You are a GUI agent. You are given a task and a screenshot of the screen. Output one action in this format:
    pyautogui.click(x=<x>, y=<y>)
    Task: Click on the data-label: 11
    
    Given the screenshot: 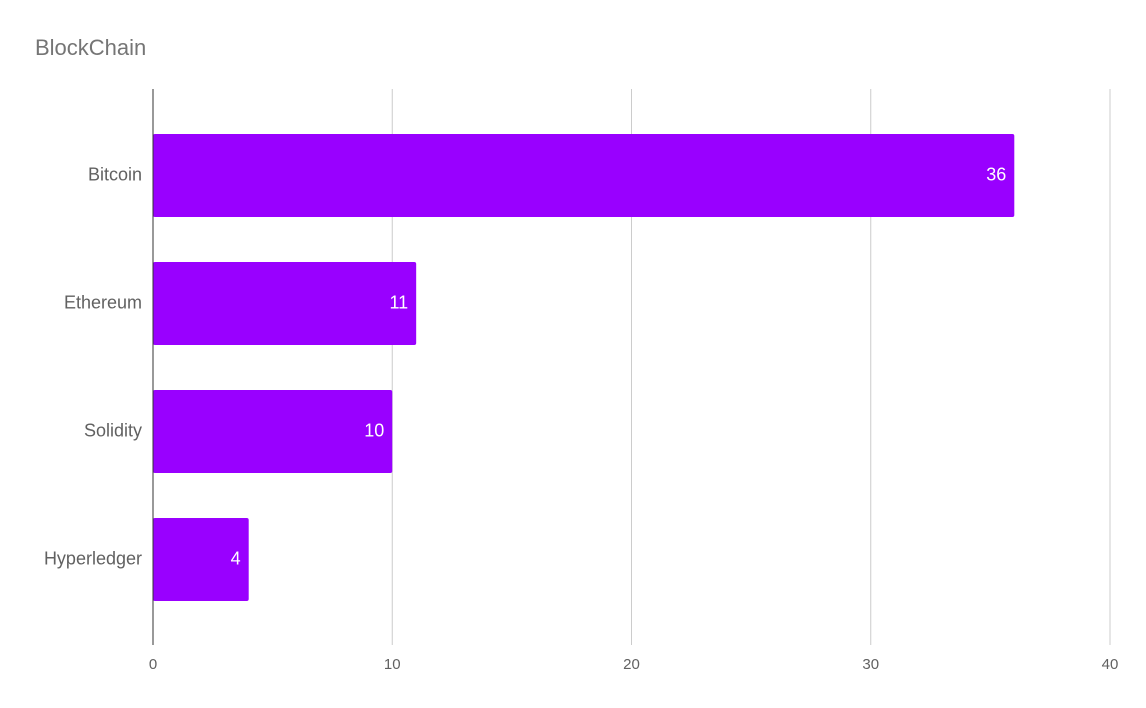 What is the action you would take?
    pyautogui.click(x=398, y=302)
    